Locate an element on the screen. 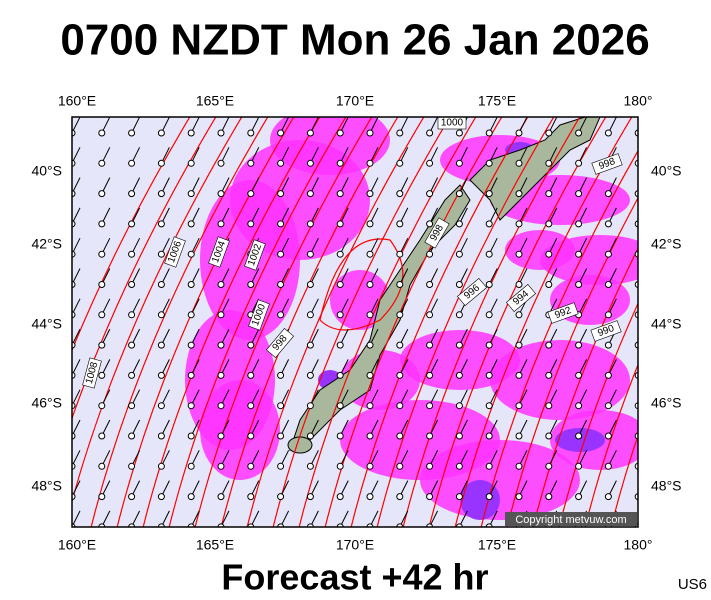  lon-label-bottom: 160°E is located at coordinates (77, 545).